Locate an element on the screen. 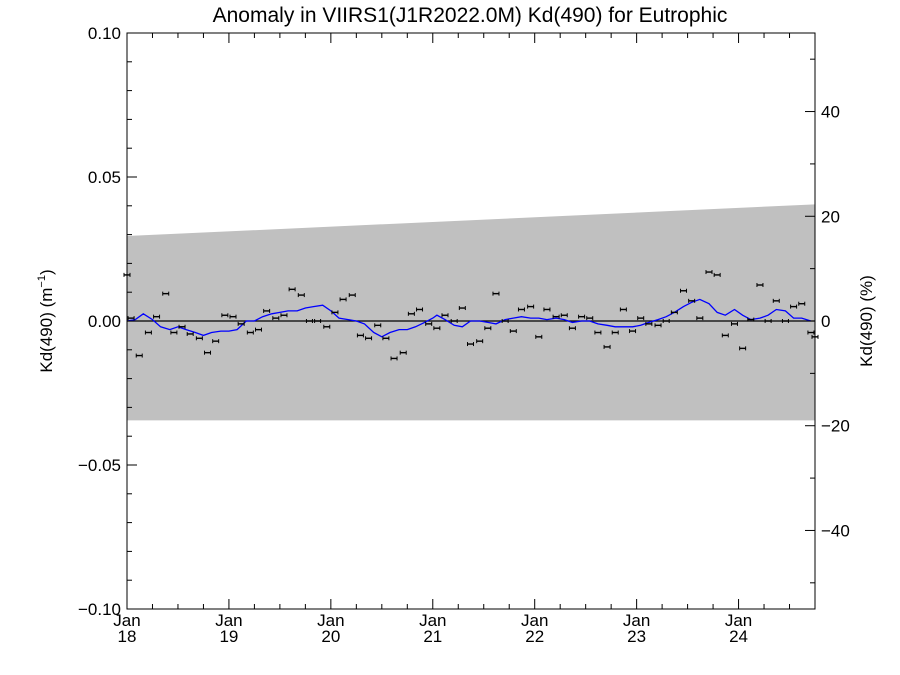 The image size is (900, 675). right-tick-label: 0 is located at coordinates (825, 321).